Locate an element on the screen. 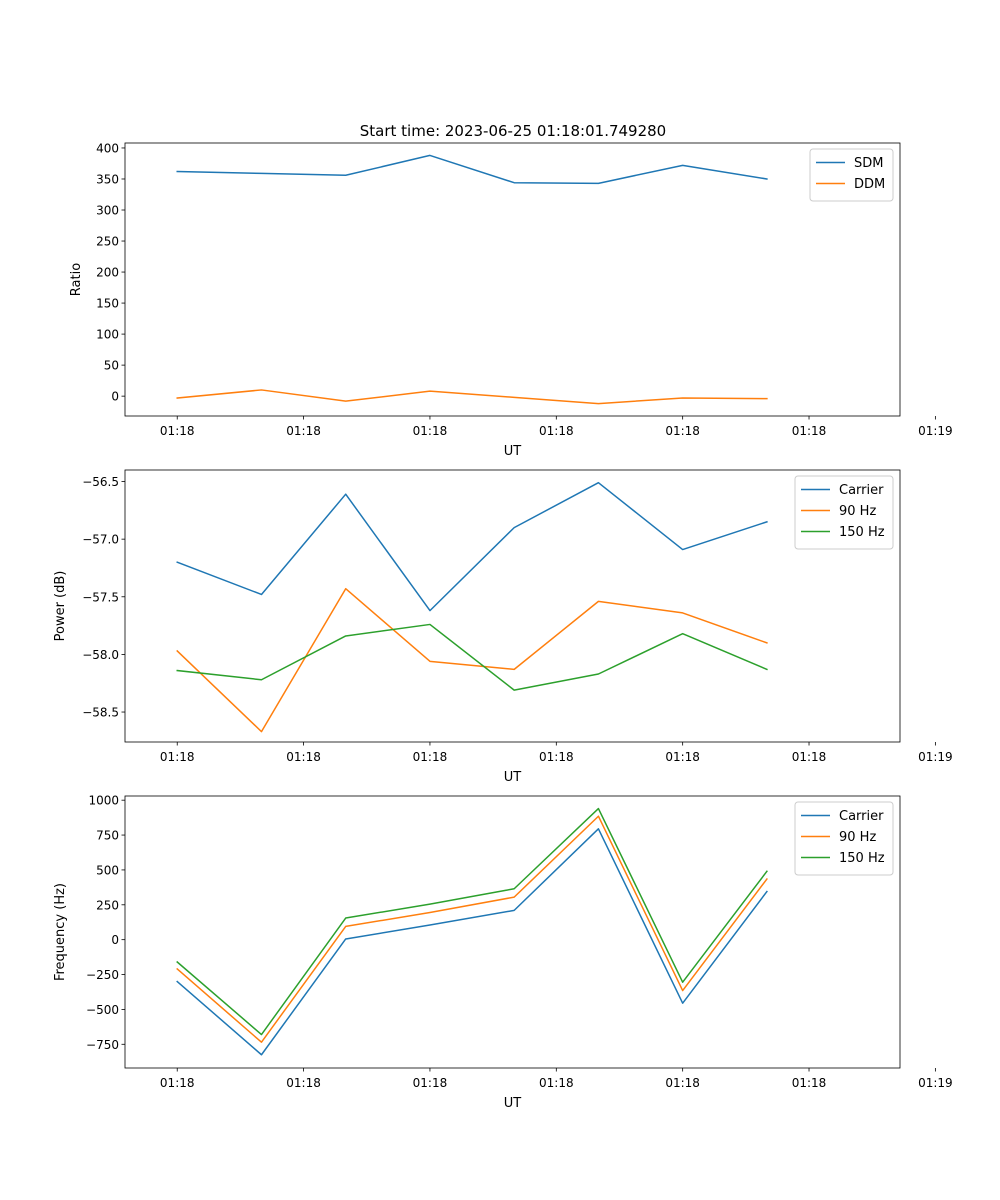  y-tick-label: 750 is located at coordinates (107, 836).